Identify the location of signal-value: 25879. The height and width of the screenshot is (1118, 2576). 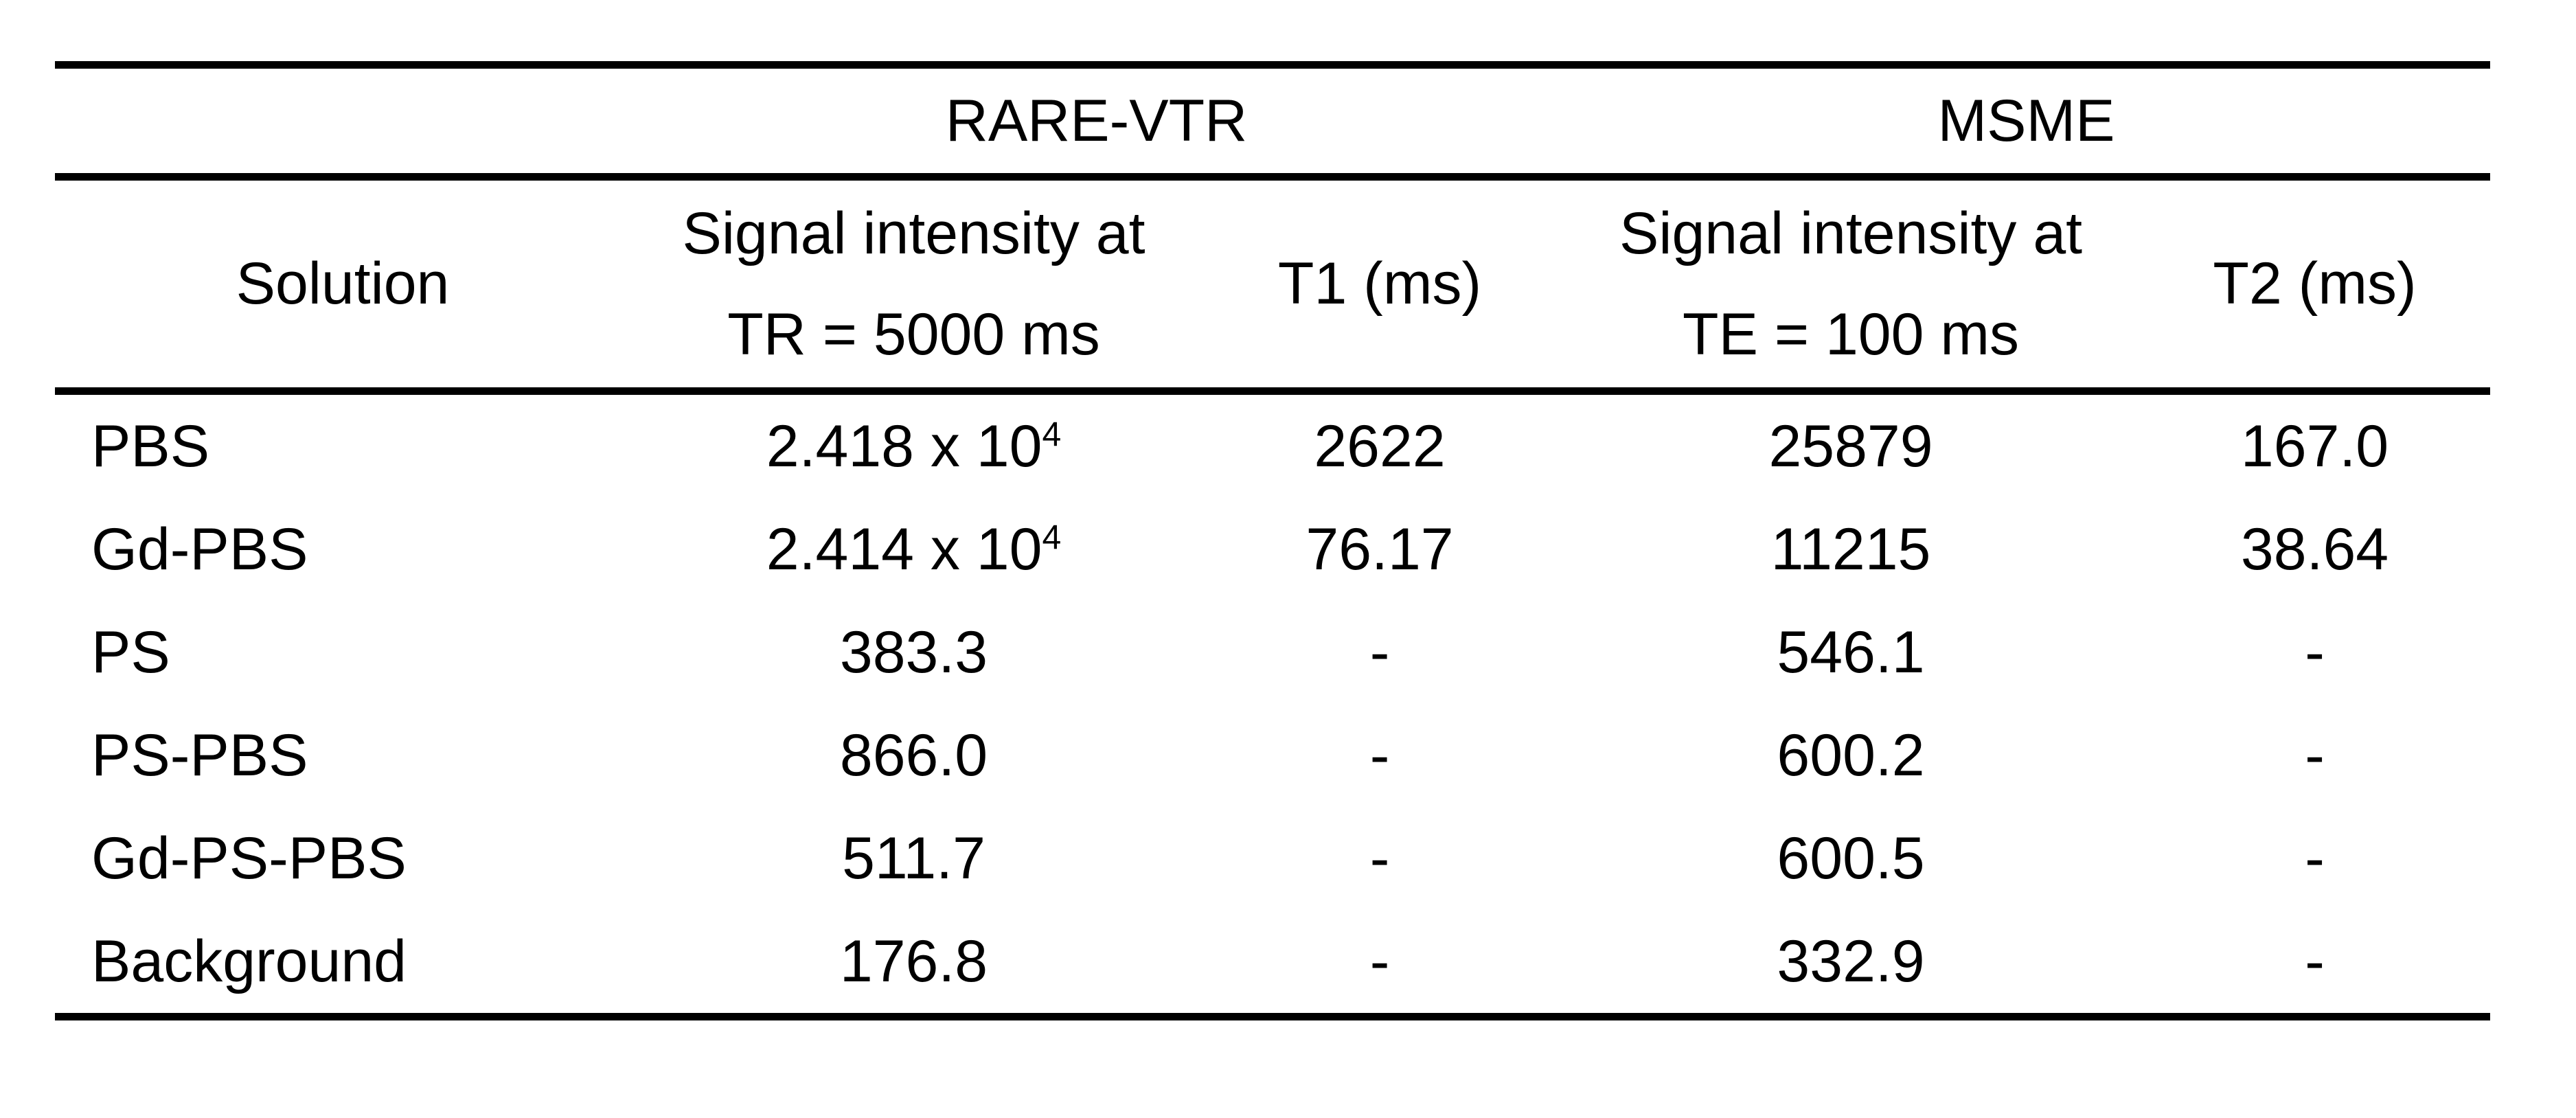
(1850, 446).